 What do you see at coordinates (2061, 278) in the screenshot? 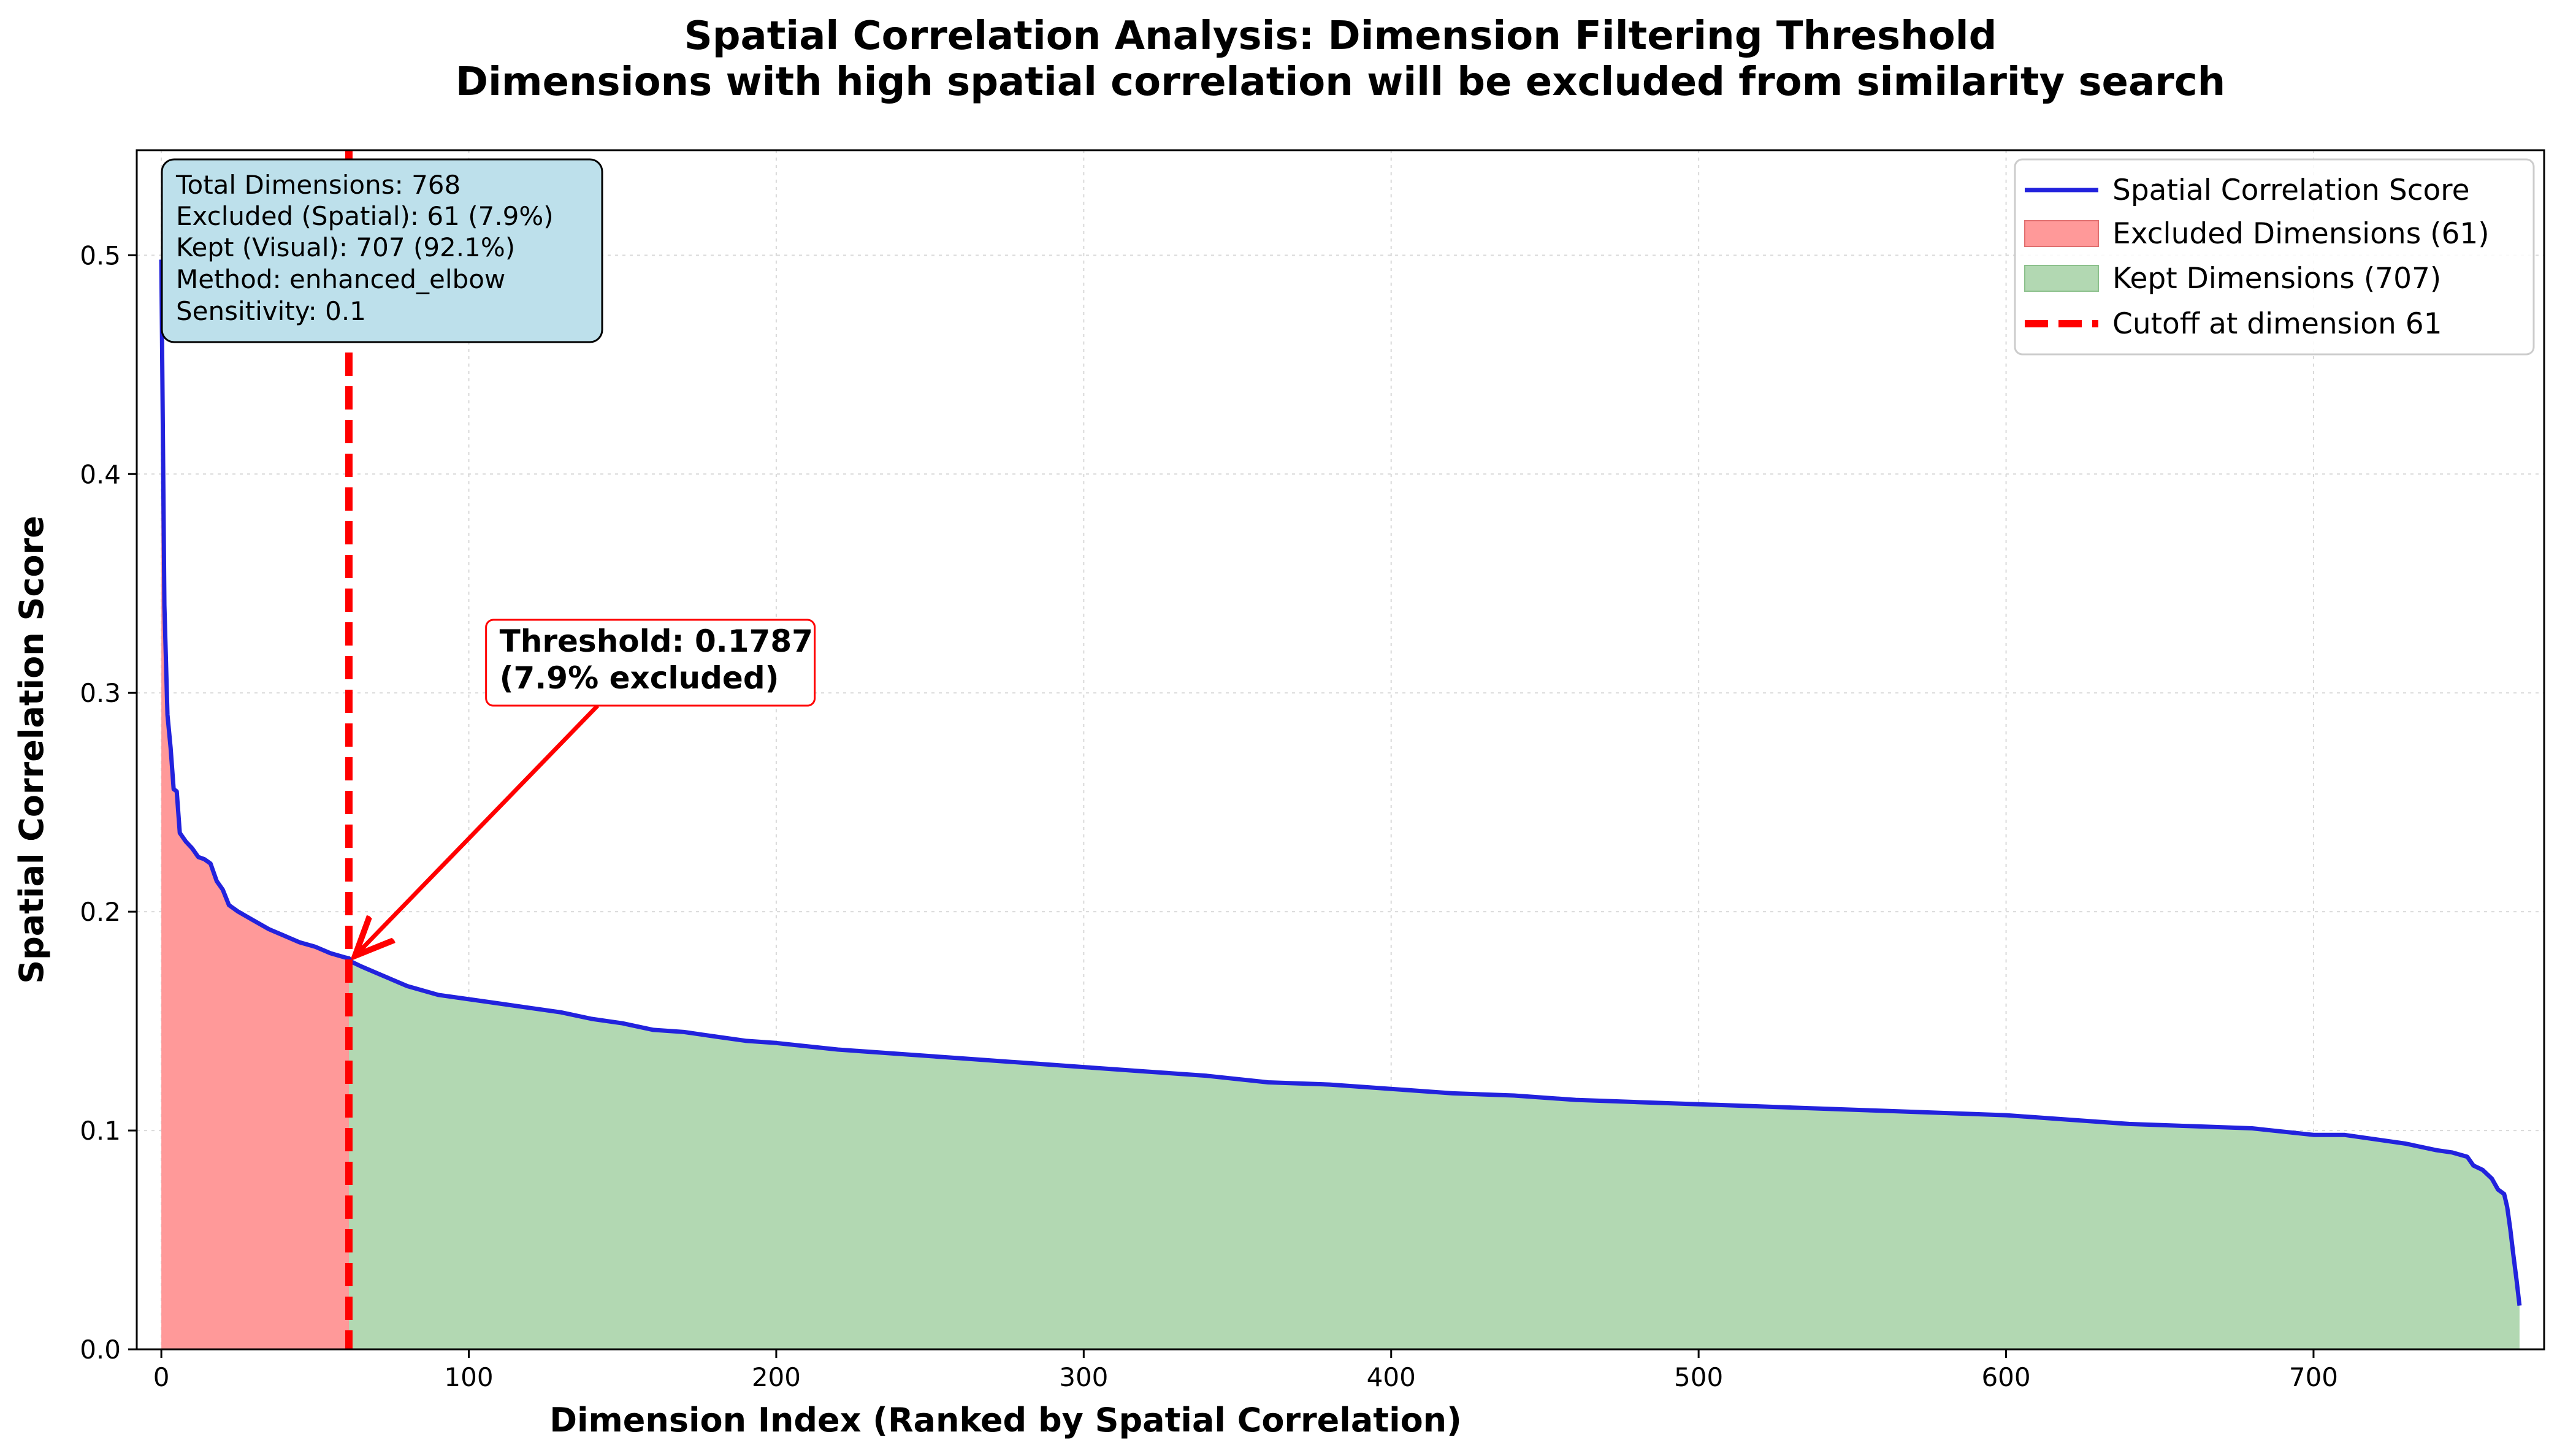
I see `legend-kept-symbol` at bounding box center [2061, 278].